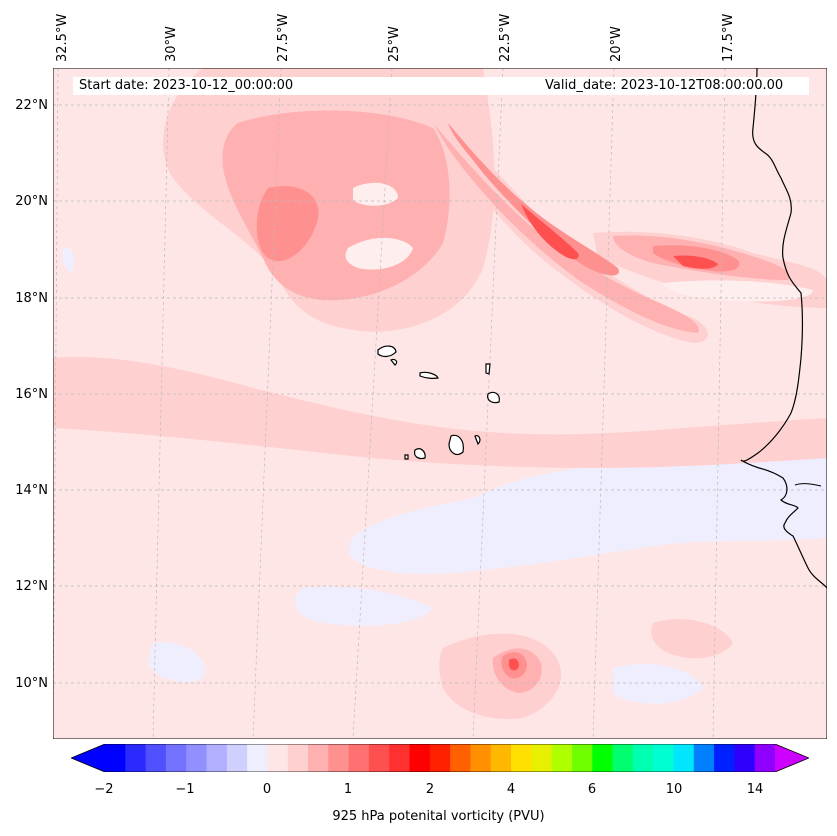  Describe the element at coordinates (283, 37) in the screenshot. I see `lon-label-27.5w: 27.5°W` at that location.